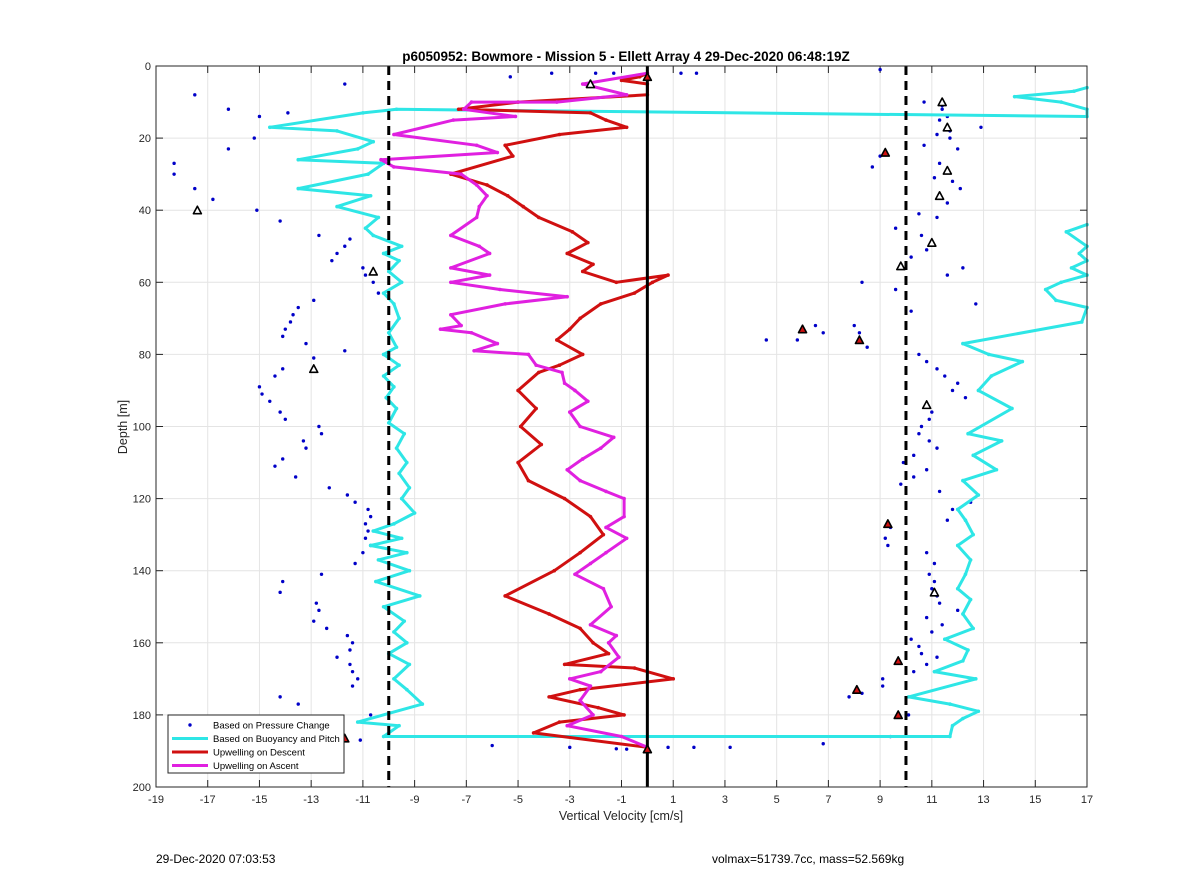 The image size is (1200, 885). What do you see at coordinates (931, 800) in the screenshot?
I see `x-tick-label: 11` at bounding box center [931, 800].